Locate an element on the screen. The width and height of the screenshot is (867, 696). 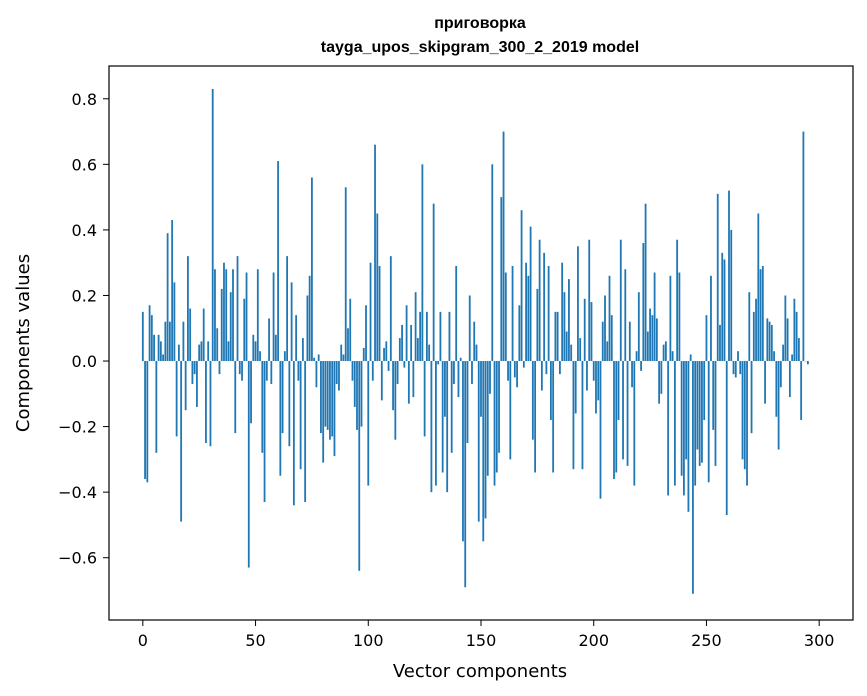
chart-title-line-1: приговорка is located at coordinates (480, 23).